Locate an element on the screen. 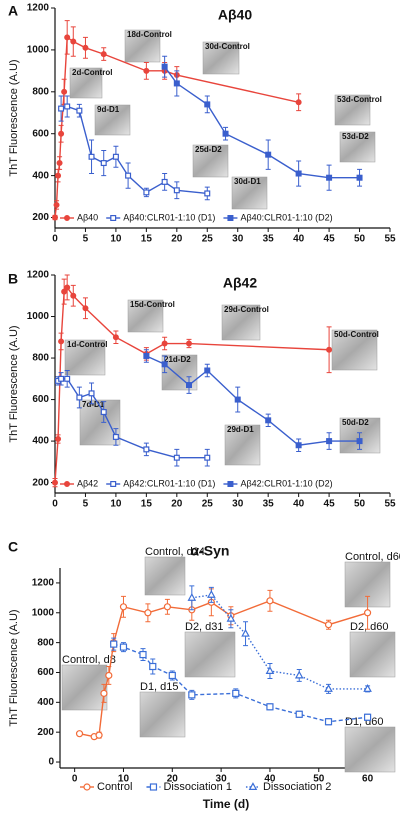 The width and height of the screenshot is (400, 815). panel-letter: A is located at coordinates (13, 11).